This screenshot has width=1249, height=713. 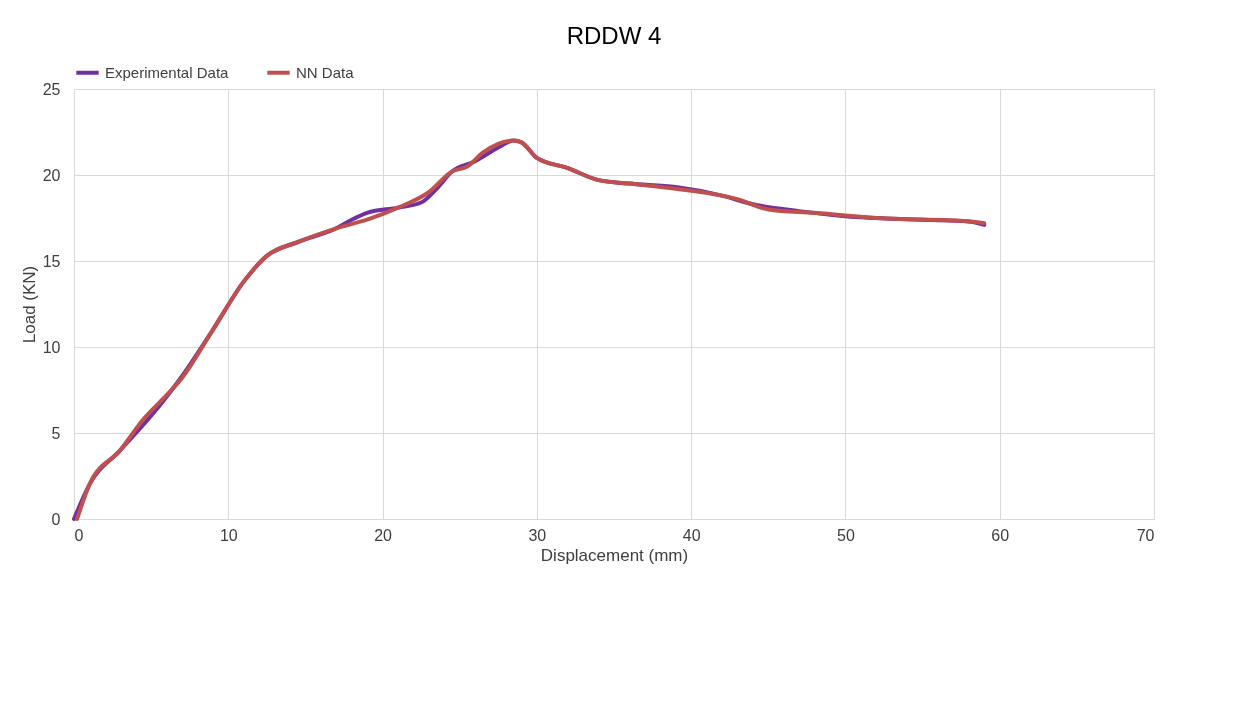 What do you see at coordinates (614, 555) in the screenshot?
I see `x-axis-title: Displacement (mm)` at bounding box center [614, 555].